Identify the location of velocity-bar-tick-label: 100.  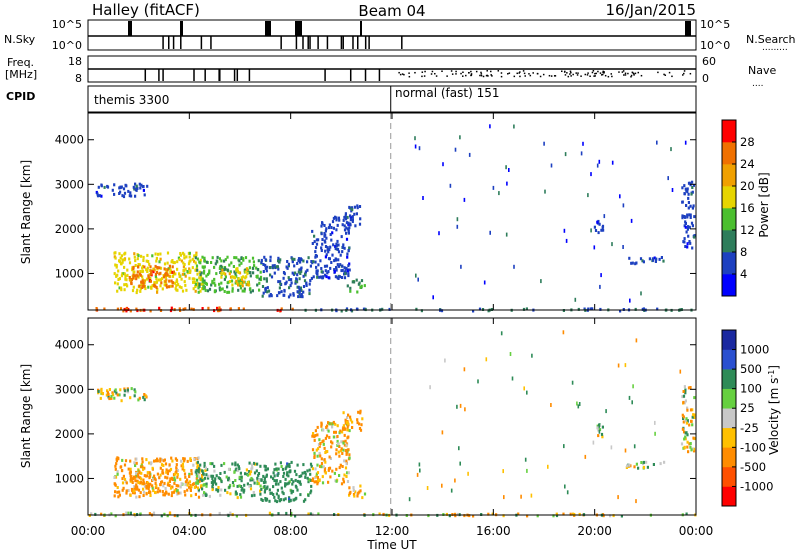
(751, 389).